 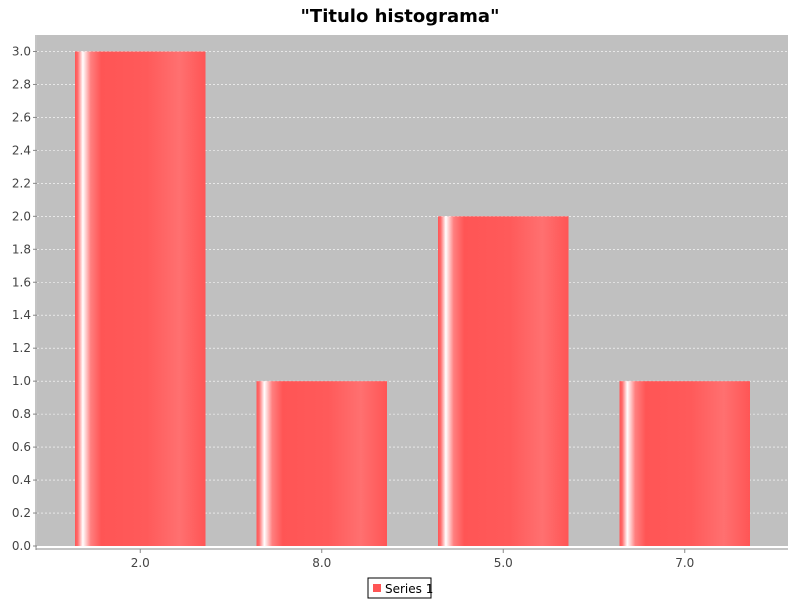 I want to click on legend: Series 1, so click(x=400, y=588).